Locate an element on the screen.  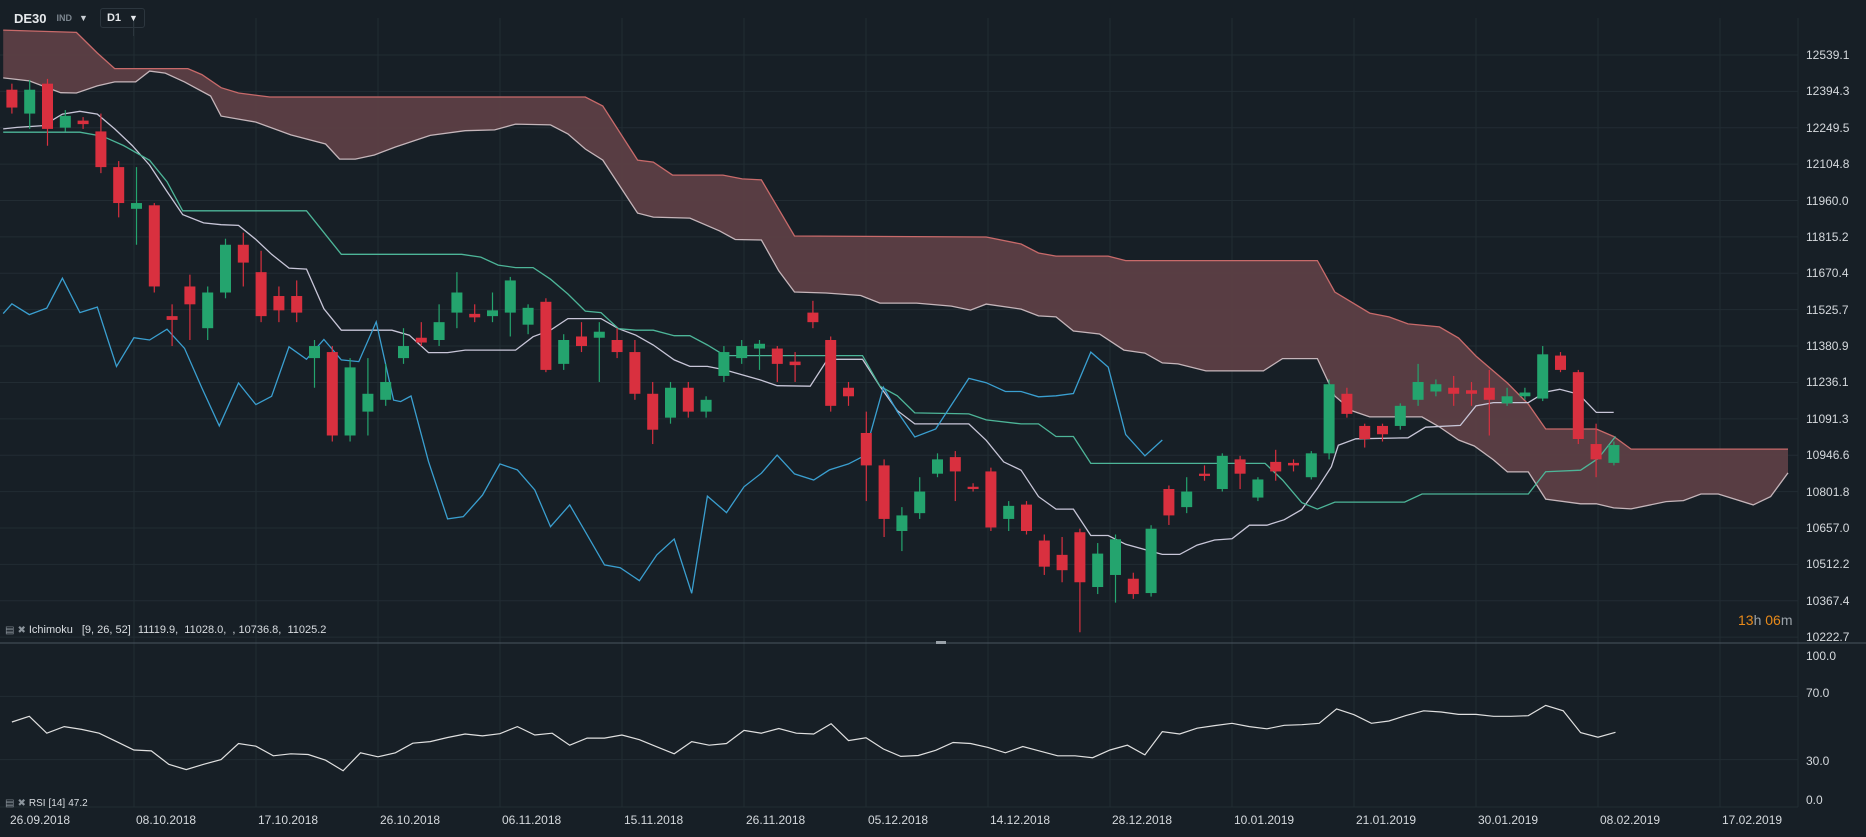
symbol-dropdown-icon: ▼ is located at coordinates (83, 18).